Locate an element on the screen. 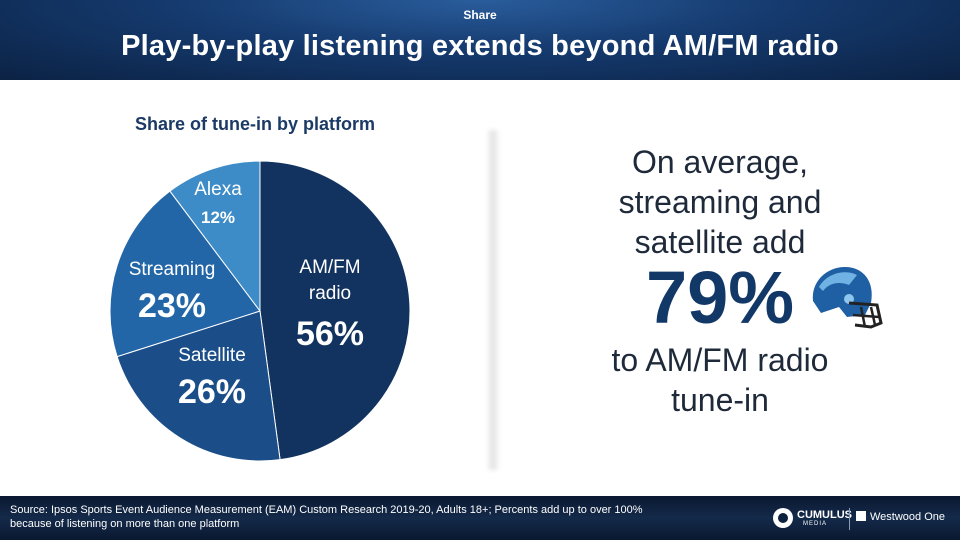  pie-slice-streaming is located at coordinates (185, 274).